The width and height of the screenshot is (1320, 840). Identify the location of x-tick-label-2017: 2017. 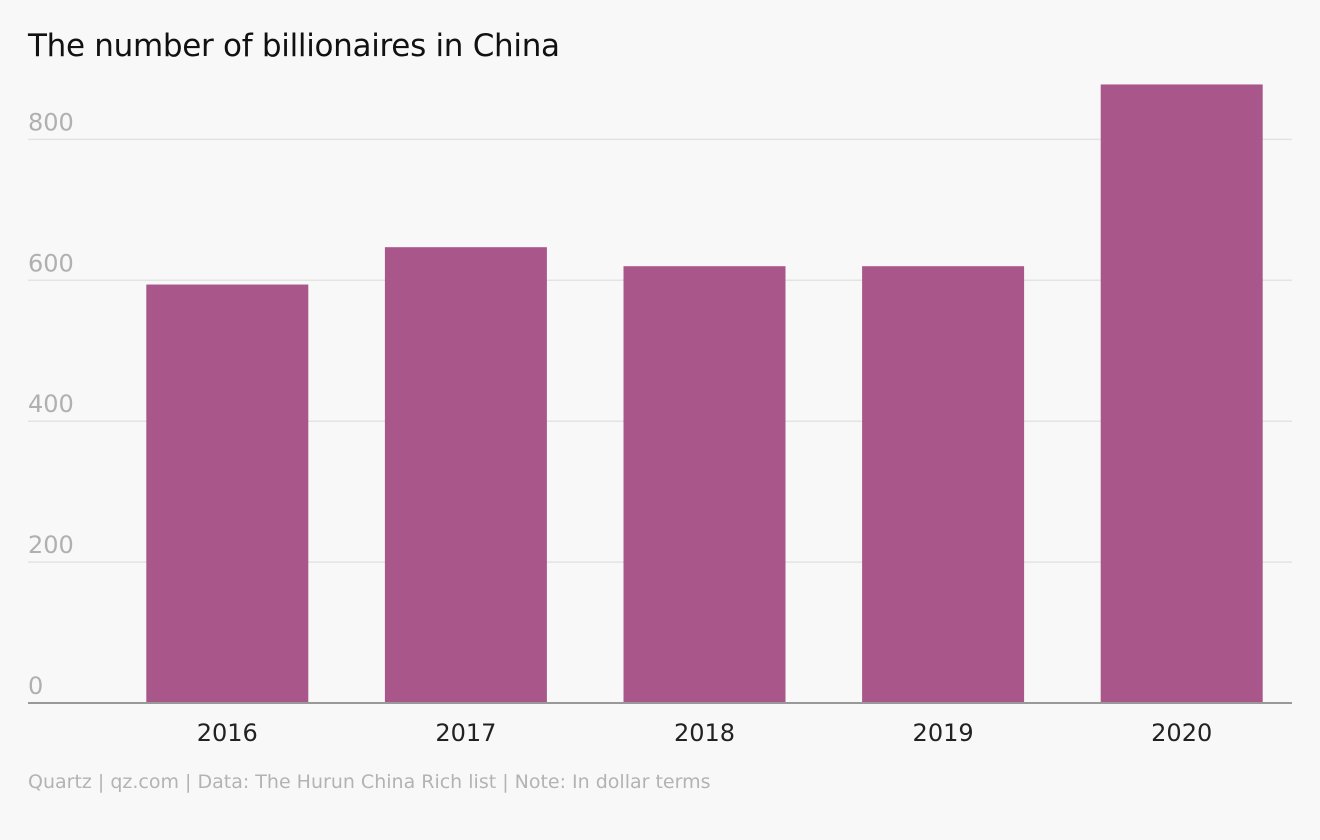
(465, 733).